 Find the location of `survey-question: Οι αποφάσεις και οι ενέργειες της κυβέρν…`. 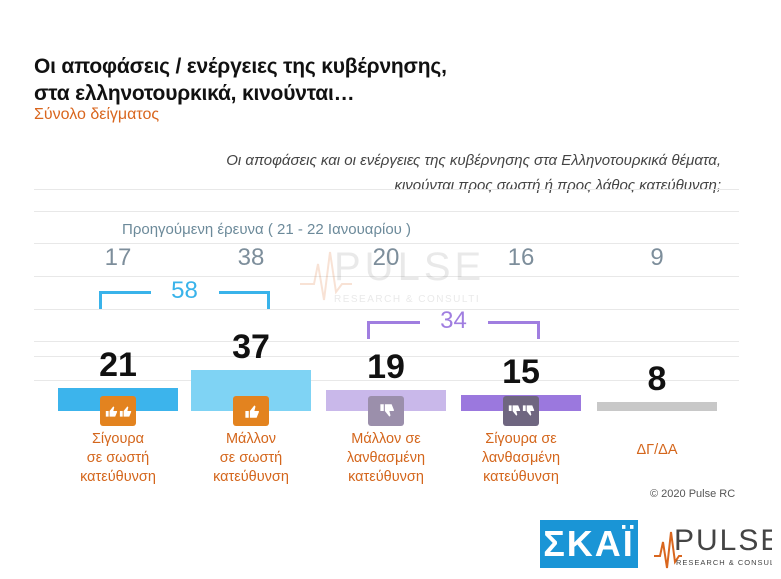

survey-question: Οι αποφάσεις και οι ενέργειες της κυβέρν… is located at coordinates (421, 173).